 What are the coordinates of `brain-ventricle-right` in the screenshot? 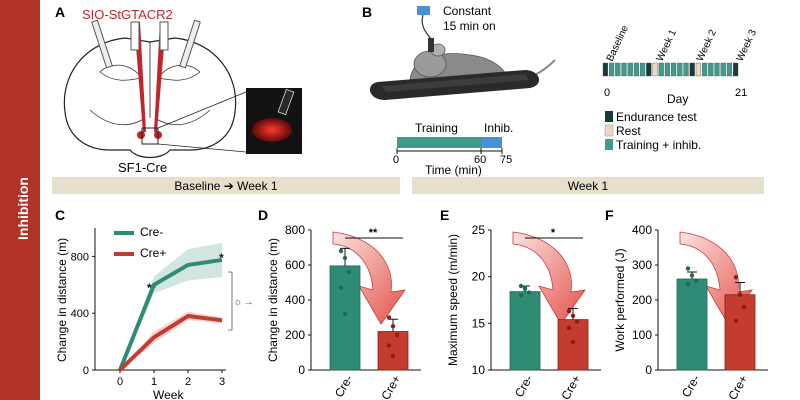 It's located at (179, 72).